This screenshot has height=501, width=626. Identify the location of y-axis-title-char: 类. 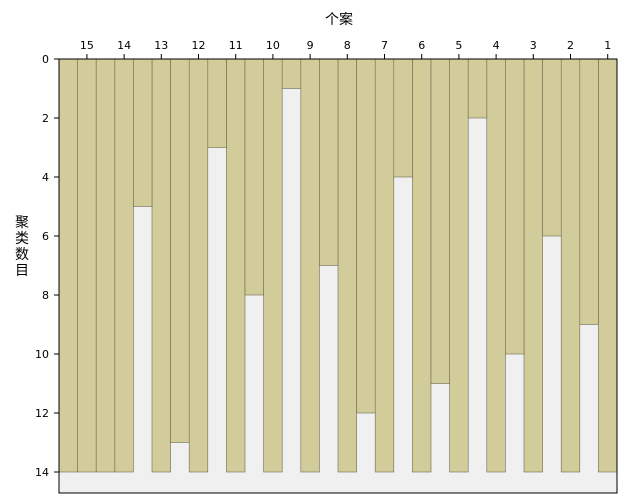
(22, 239).